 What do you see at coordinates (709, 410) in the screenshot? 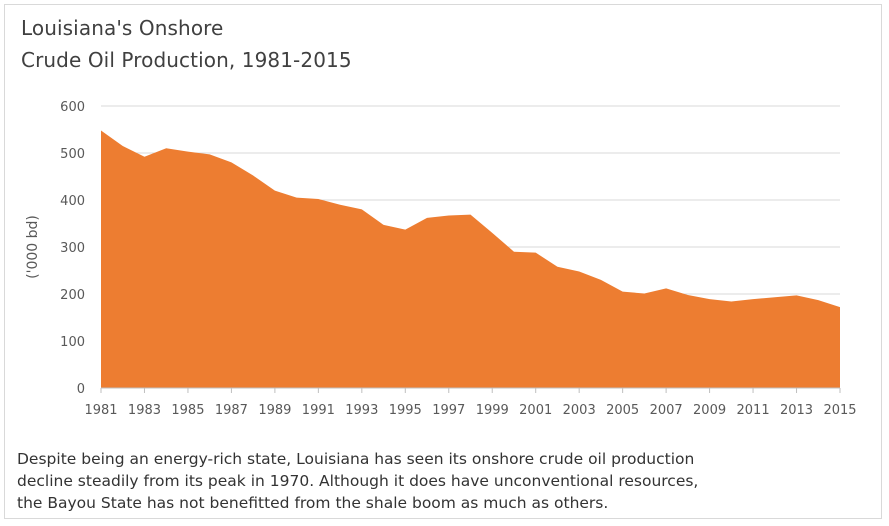
I see `x-tick-label: 2009` at bounding box center [709, 410].